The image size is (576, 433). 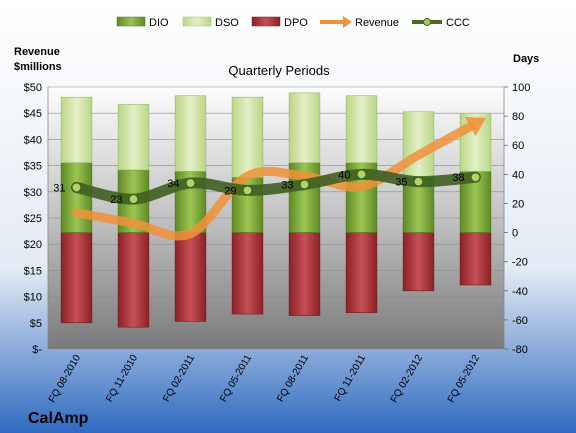 What do you see at coordinates (266, 21) in the screenshot?
I see `legend-swatch-dpo` at bounding box center [266, 21].